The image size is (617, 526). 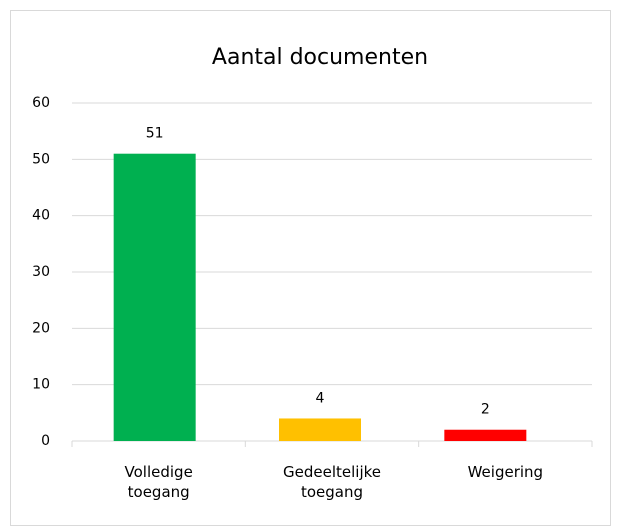 I want to click on y-tick-label: 30, so click(x=41, y=272).